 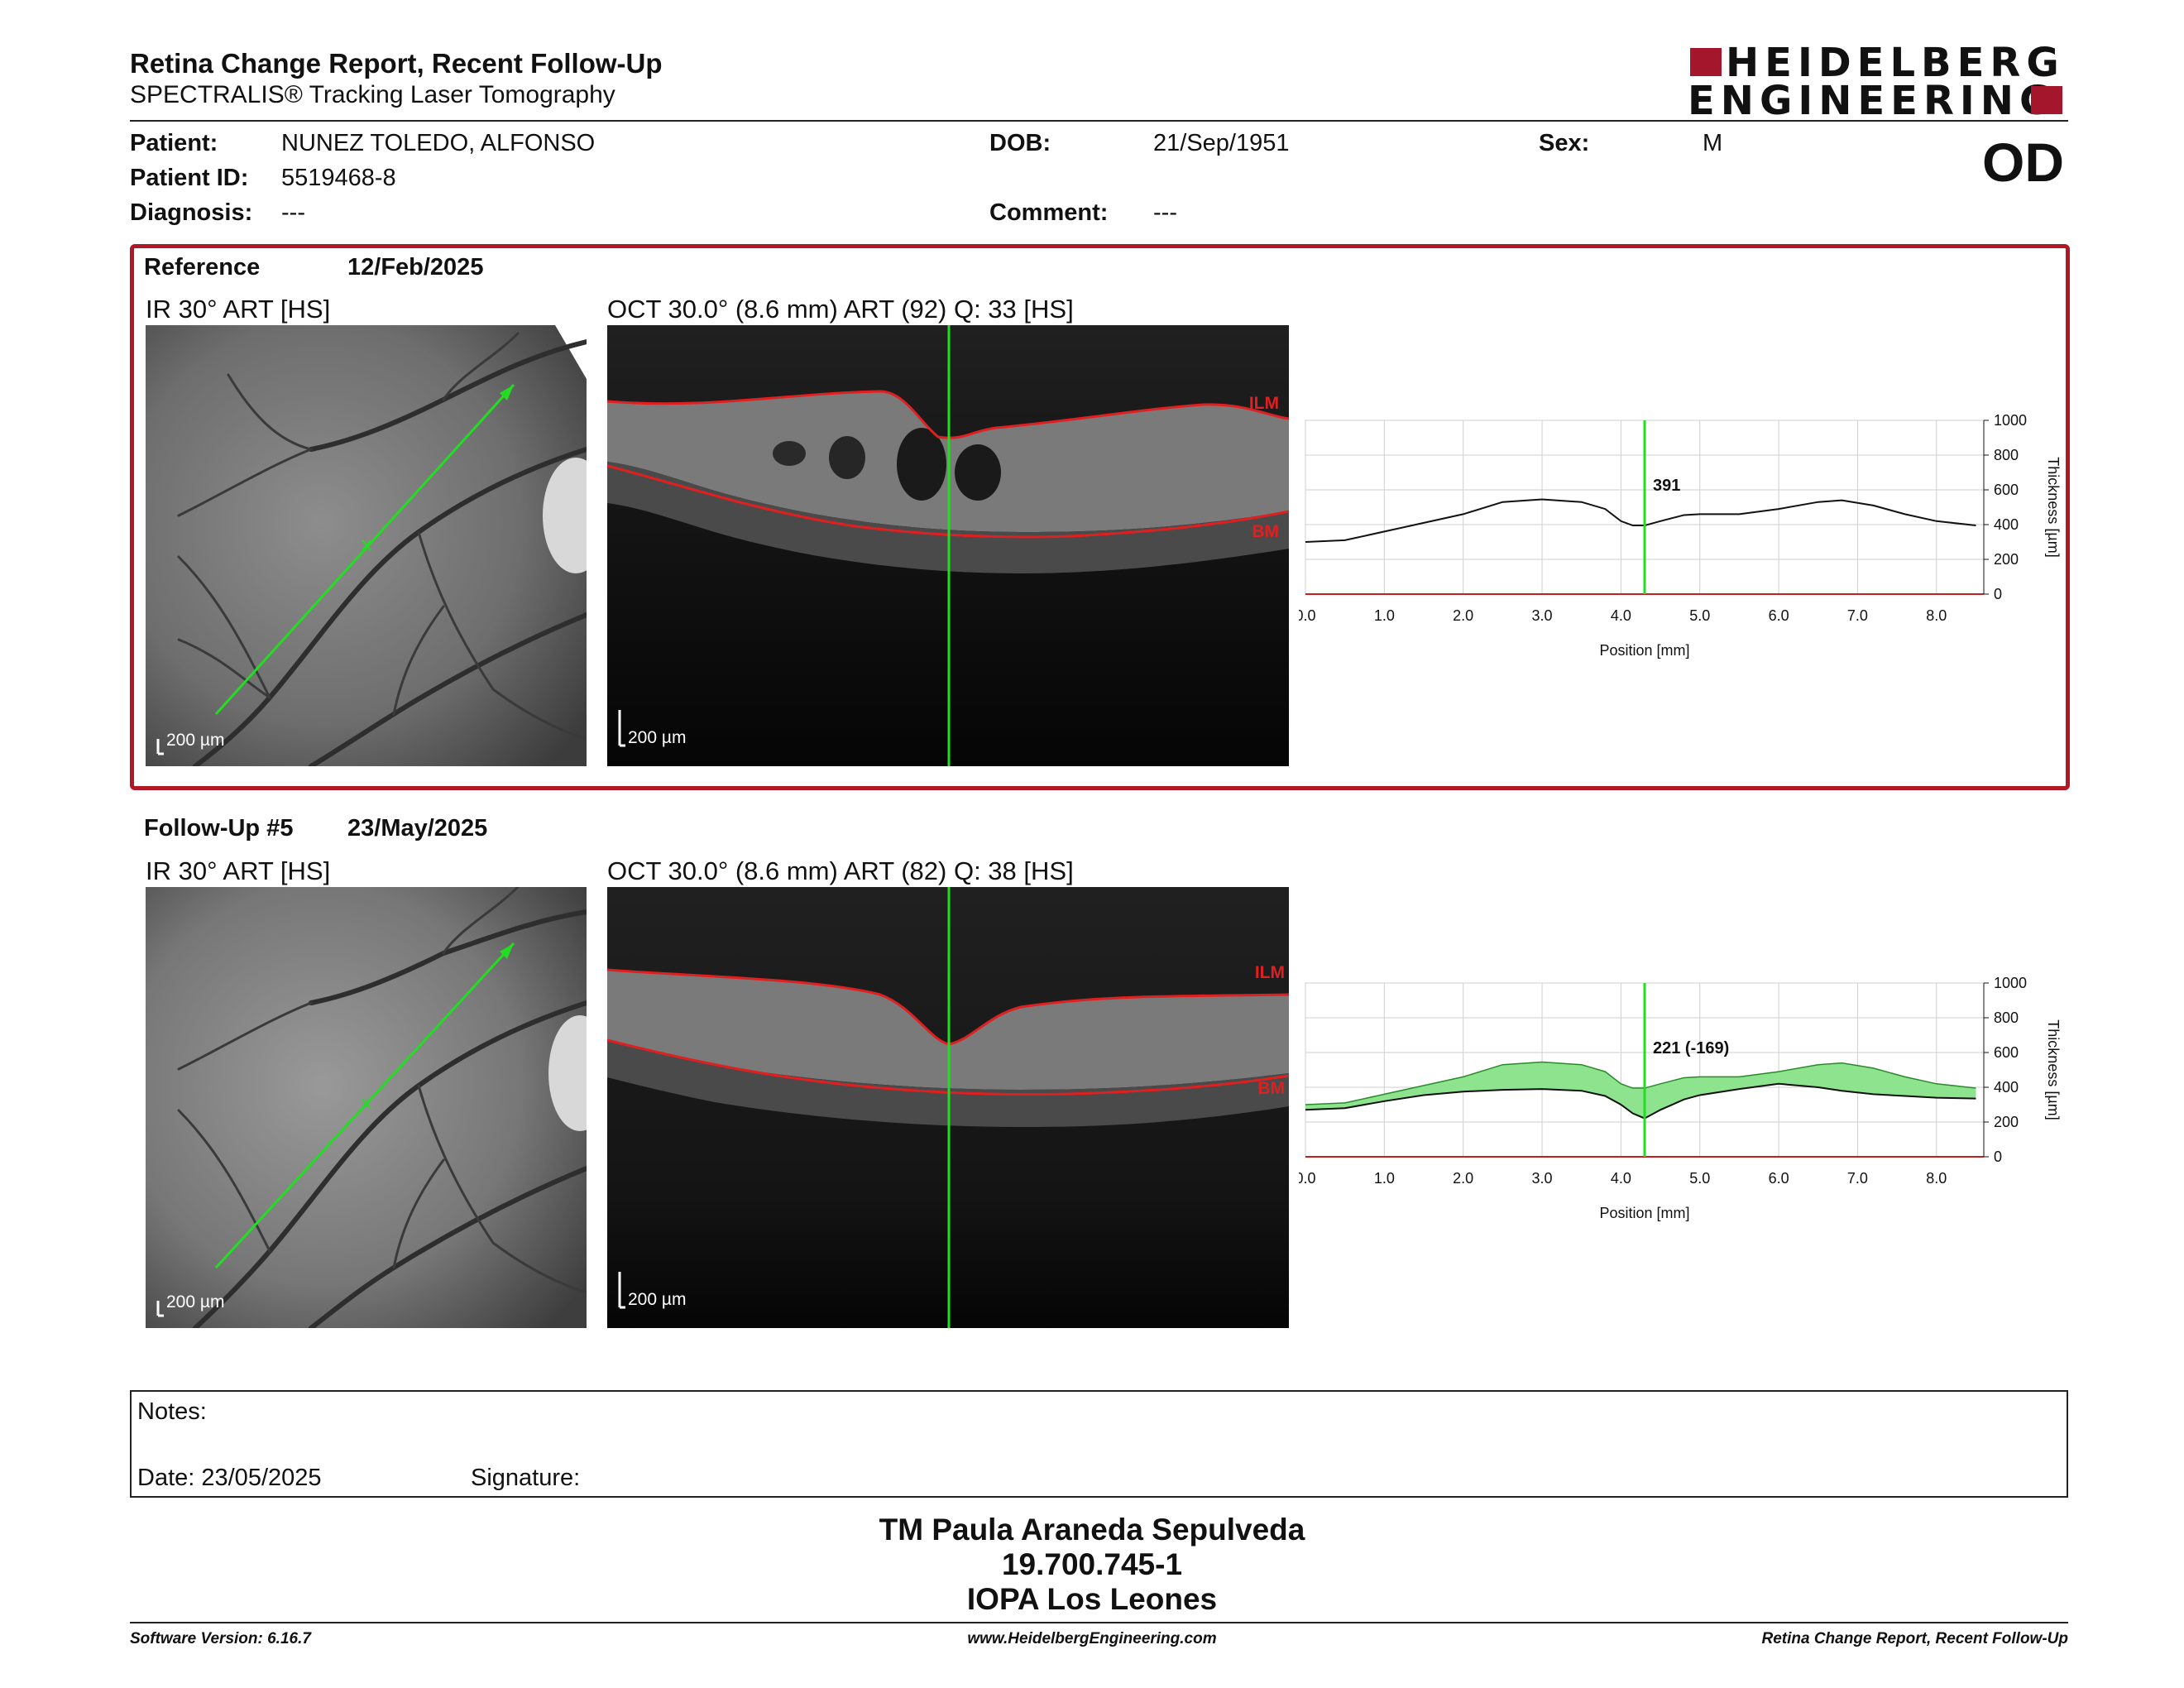 I want to click on followup-chart-xtick-label: 4.0, so click(x=1621, y=1178).